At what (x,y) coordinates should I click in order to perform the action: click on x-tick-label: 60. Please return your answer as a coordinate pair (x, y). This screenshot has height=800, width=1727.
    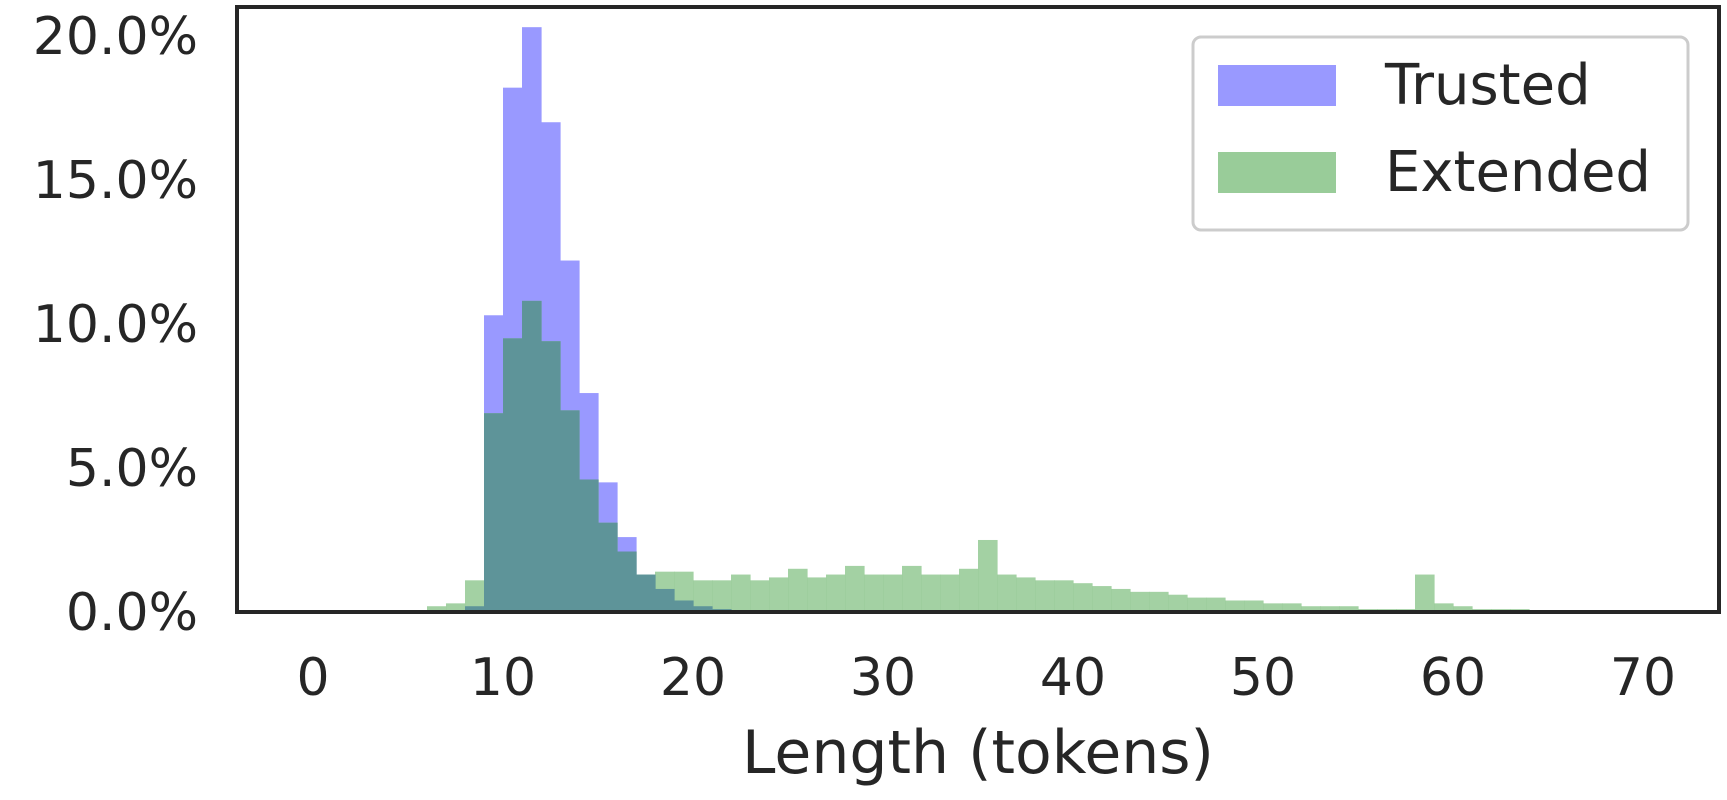
    Looking at the image, I should click on (1453, 678).